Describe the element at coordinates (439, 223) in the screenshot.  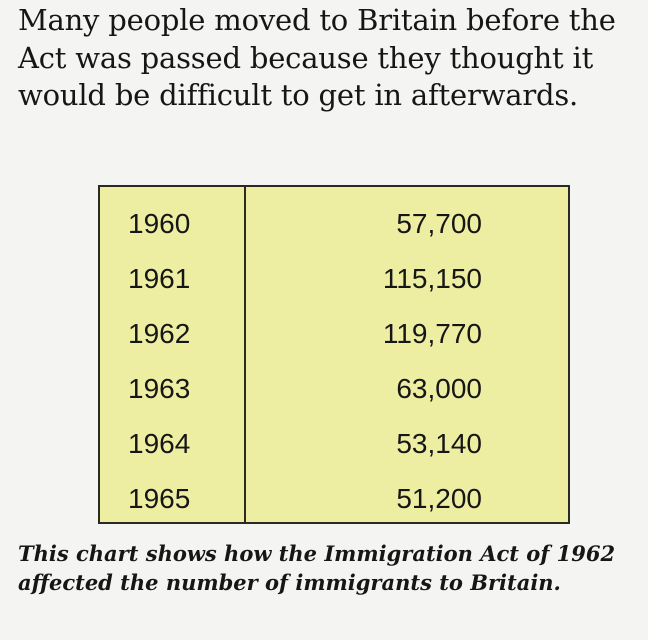
I see `immigrants-cell: 57,700` at that location.